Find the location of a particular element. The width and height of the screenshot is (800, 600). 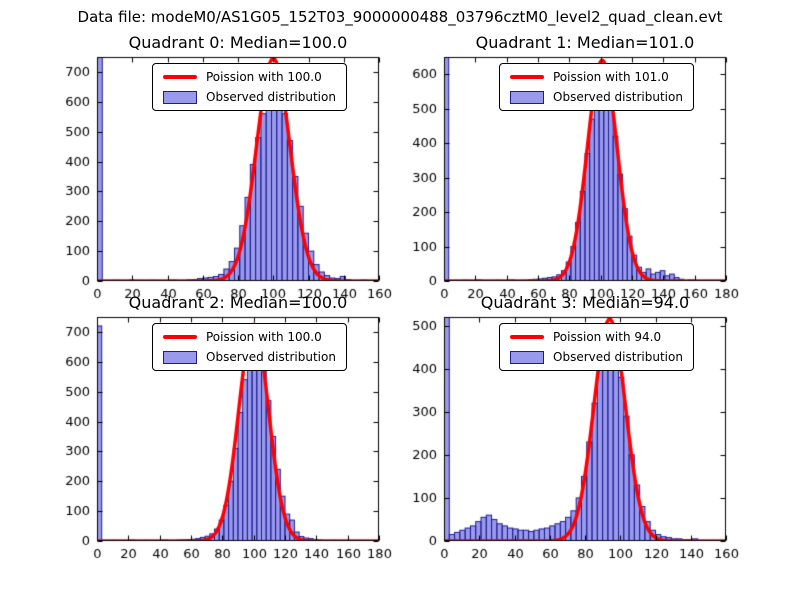

legend-label-poisson: Poission with 101.0 is located at coordinates (611, 77).